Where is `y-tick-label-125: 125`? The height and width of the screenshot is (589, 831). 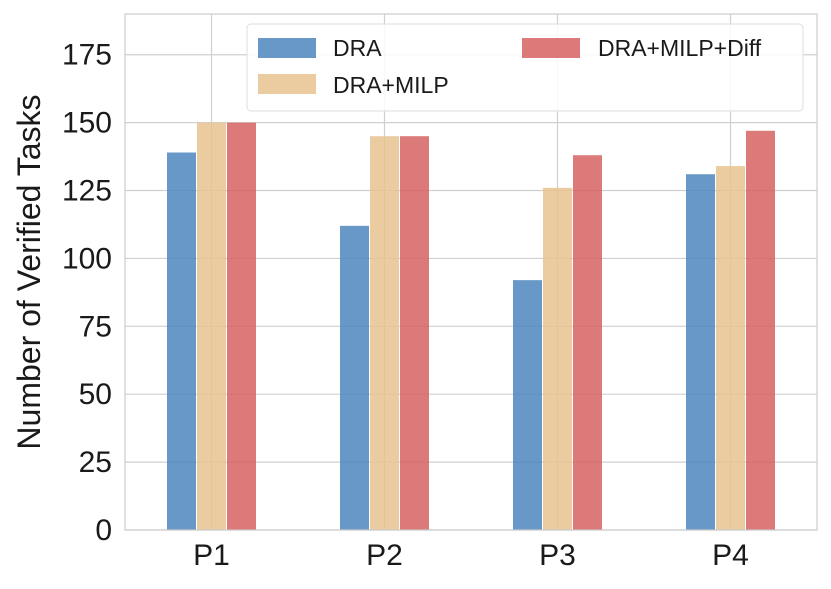 y-tick-label-125: 125 is located at coordinates (87, 191).